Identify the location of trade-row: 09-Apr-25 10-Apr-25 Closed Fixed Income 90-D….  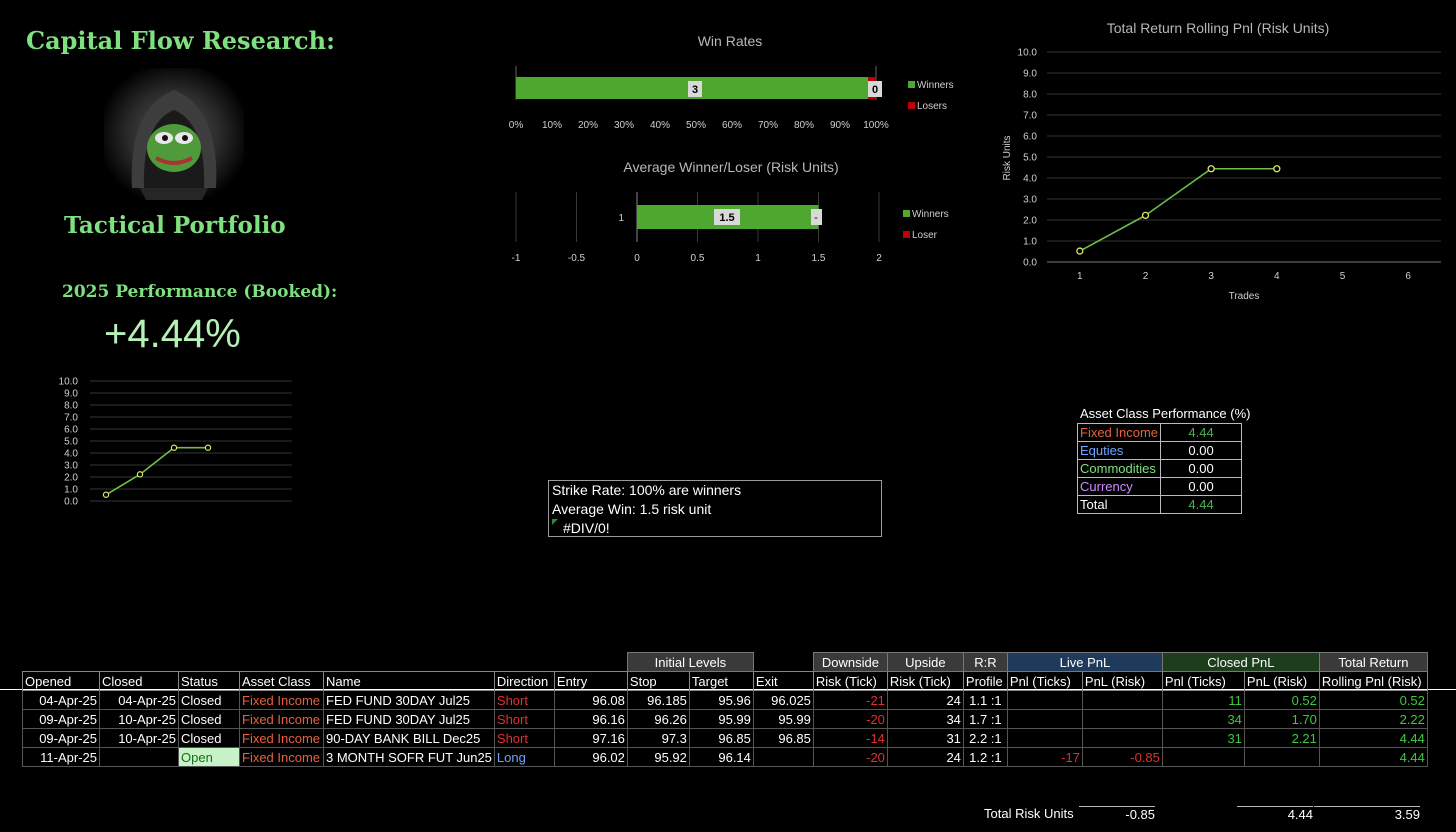
(725, 738).